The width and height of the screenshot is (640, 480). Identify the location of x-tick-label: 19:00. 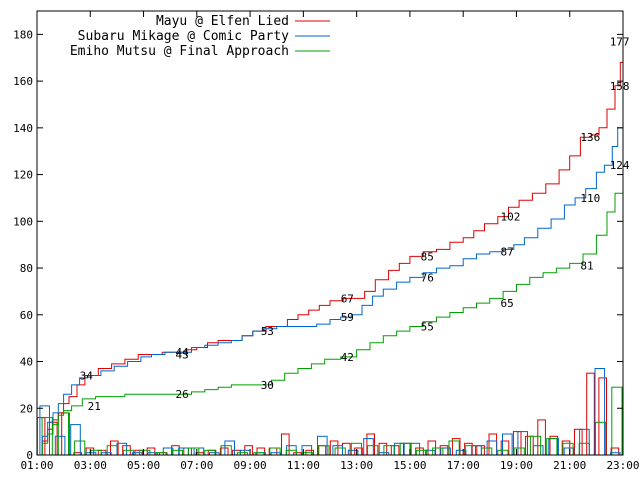
(516, 465).